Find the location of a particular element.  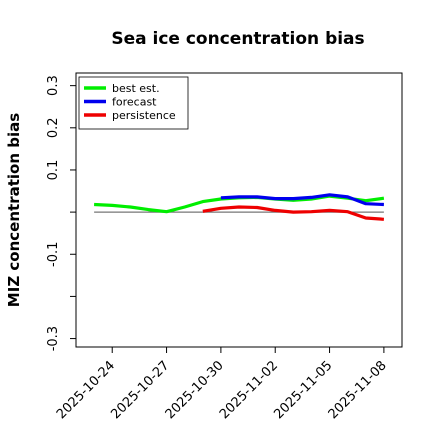

series-line-persistence is located at coordinates (293, 213).